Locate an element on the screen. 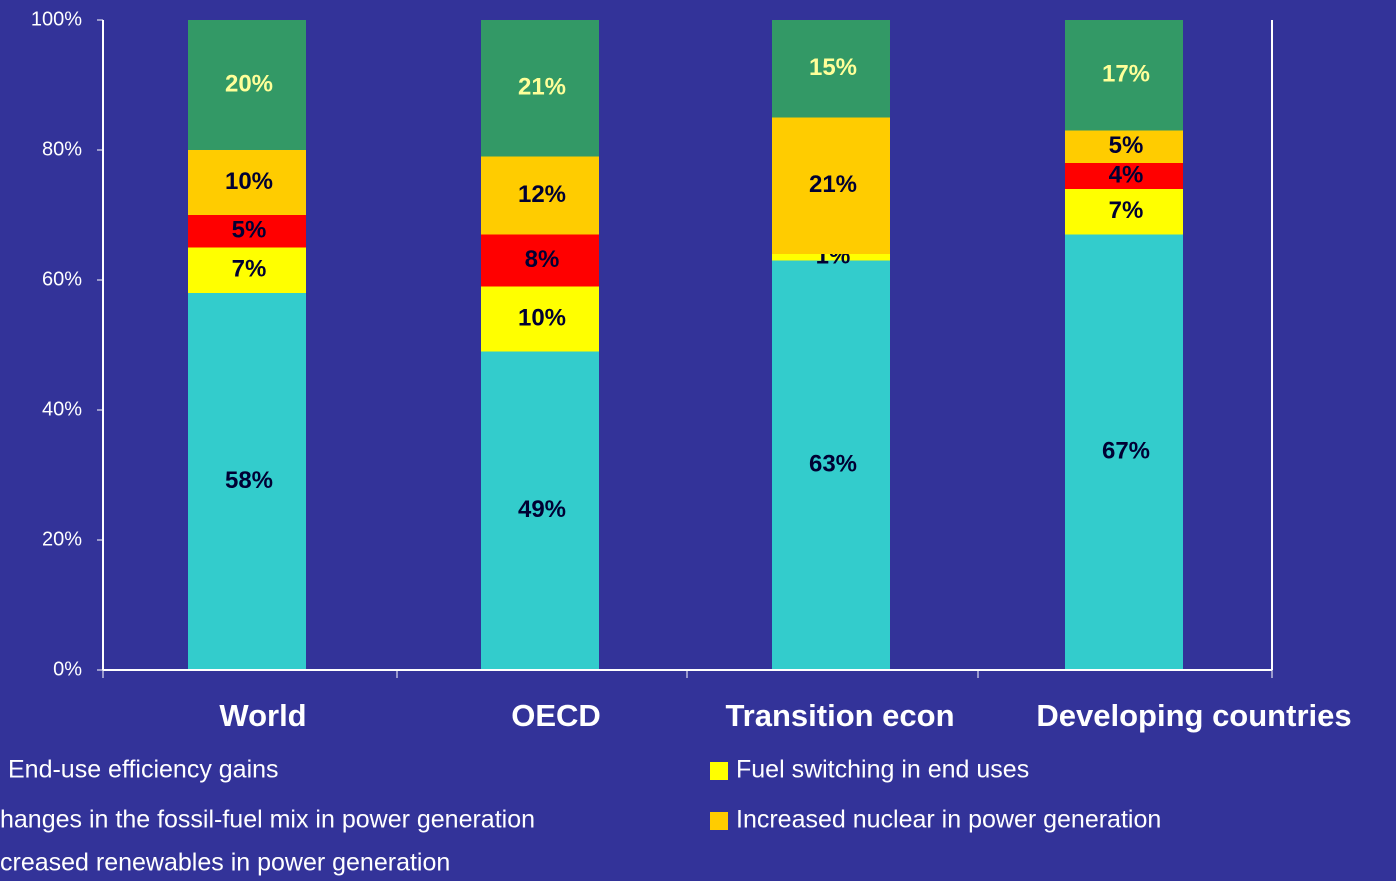 The image size is (1396, 881). y-tick-label: 60% is located at coordinates (62, 279).